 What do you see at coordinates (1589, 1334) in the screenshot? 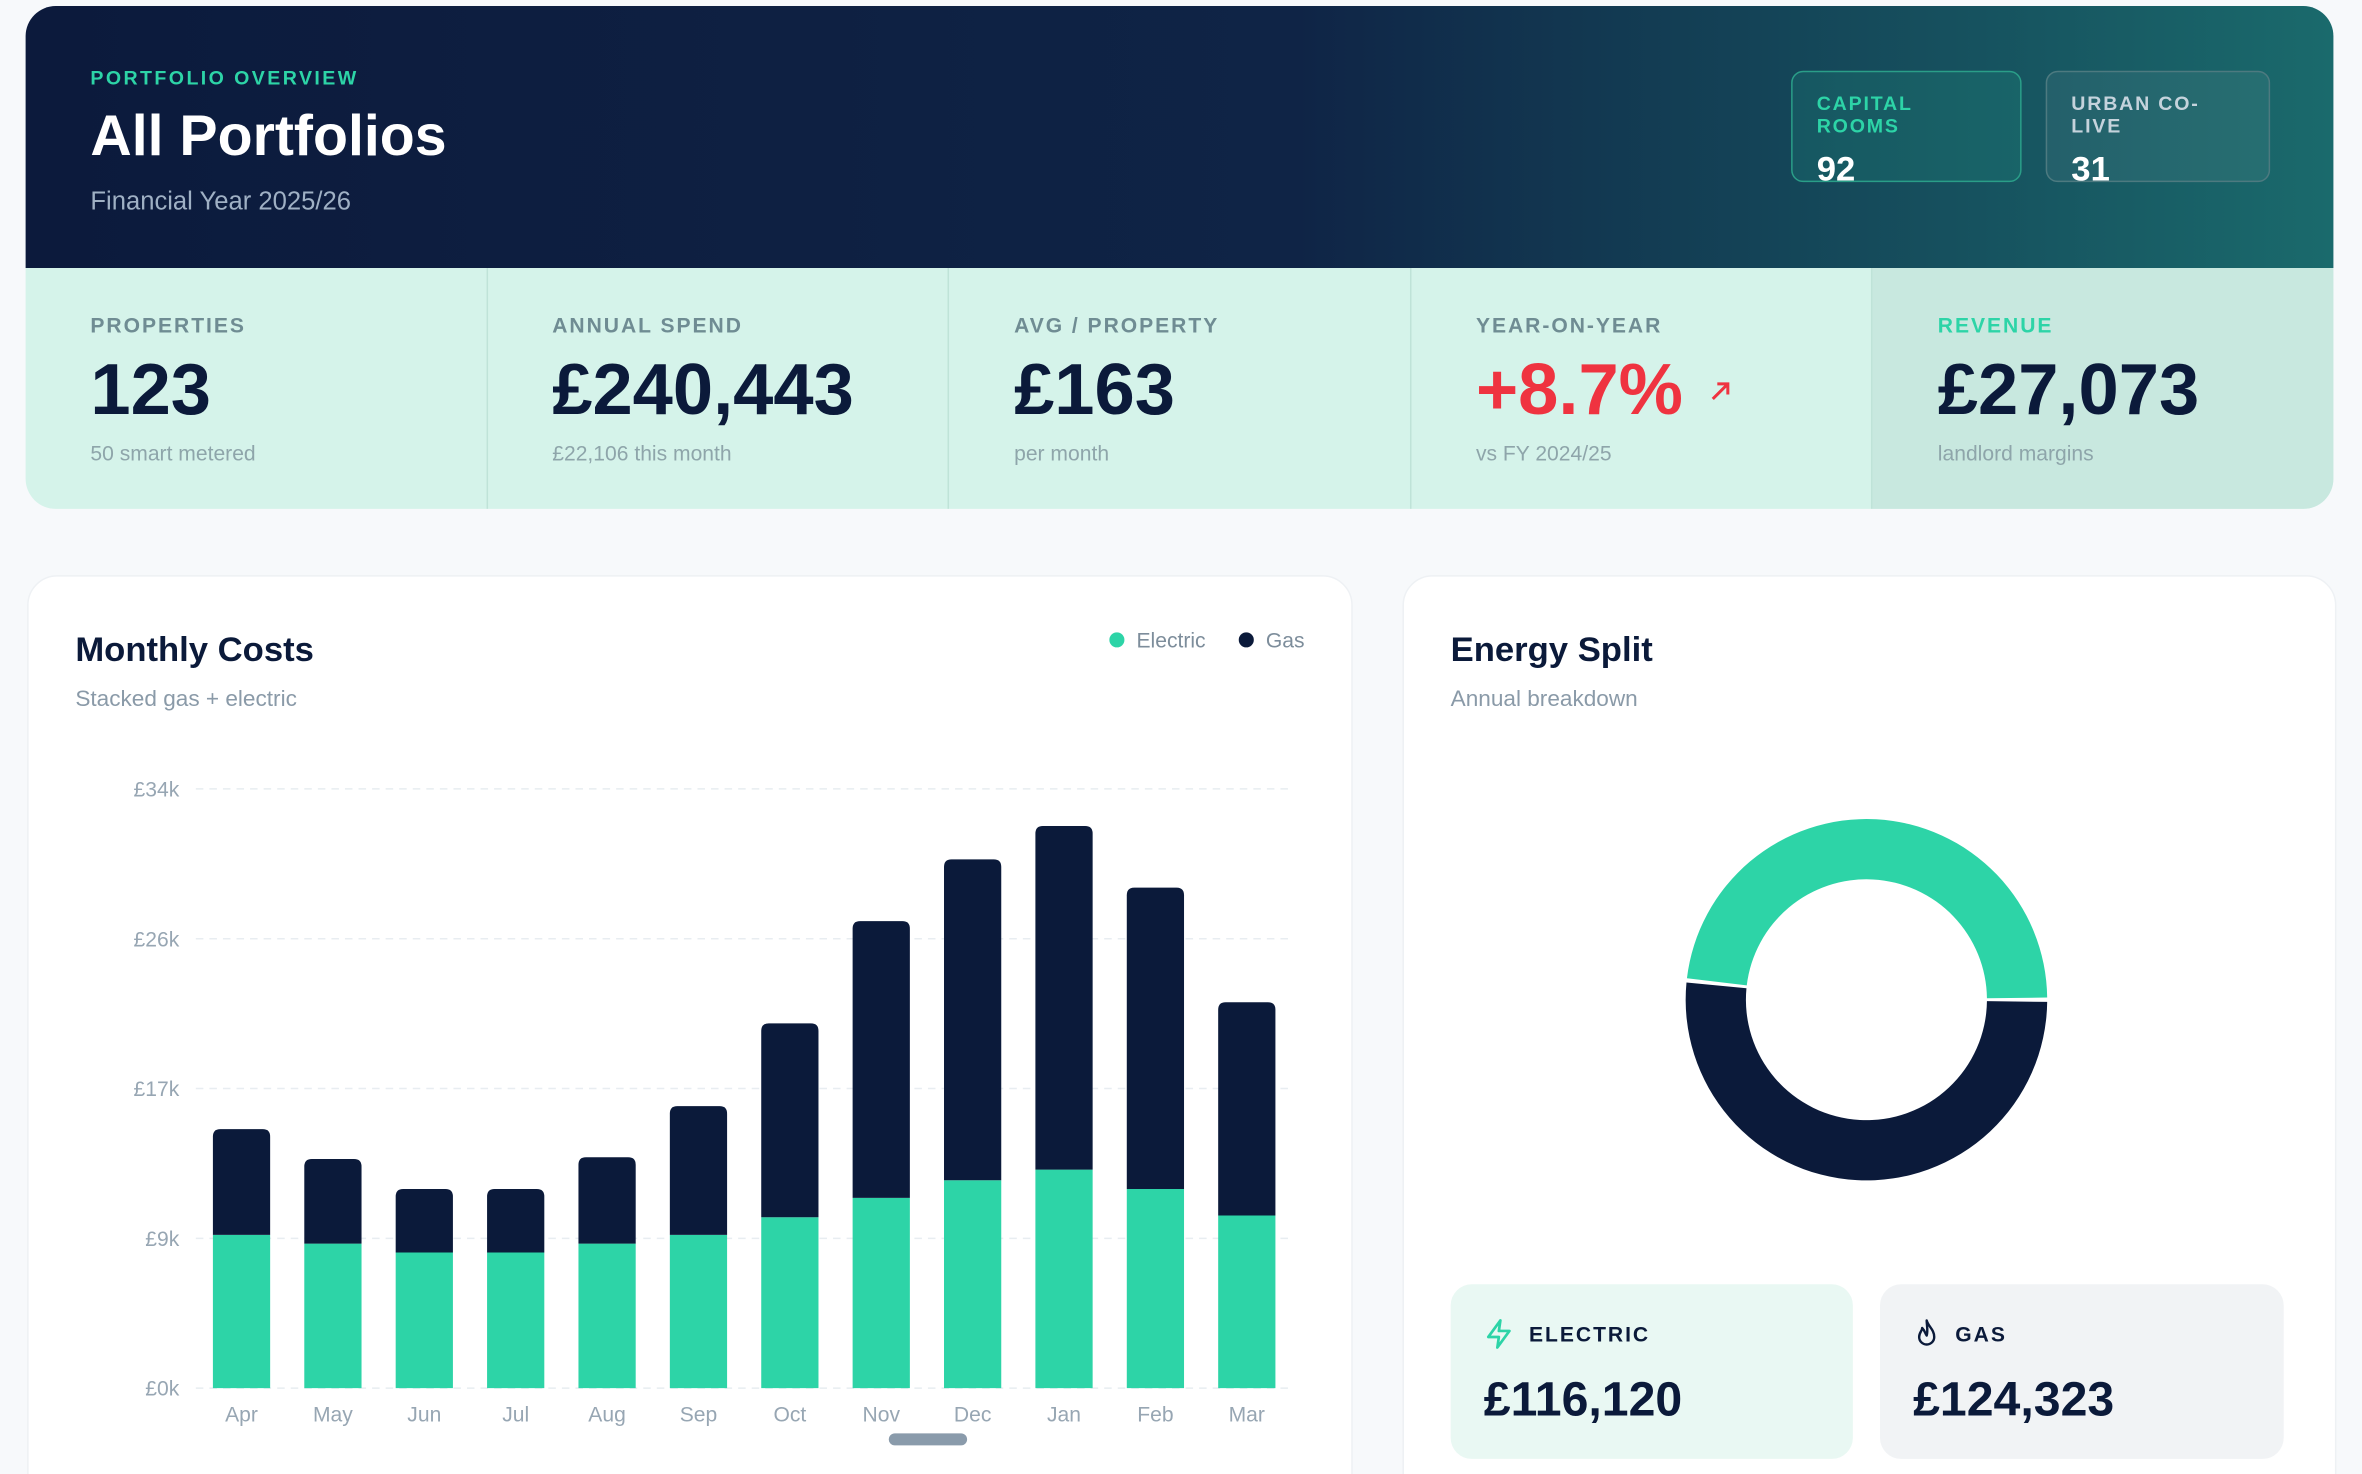
I see `mini-label: ELECTRIC` at bounding box center [1589, 1334].